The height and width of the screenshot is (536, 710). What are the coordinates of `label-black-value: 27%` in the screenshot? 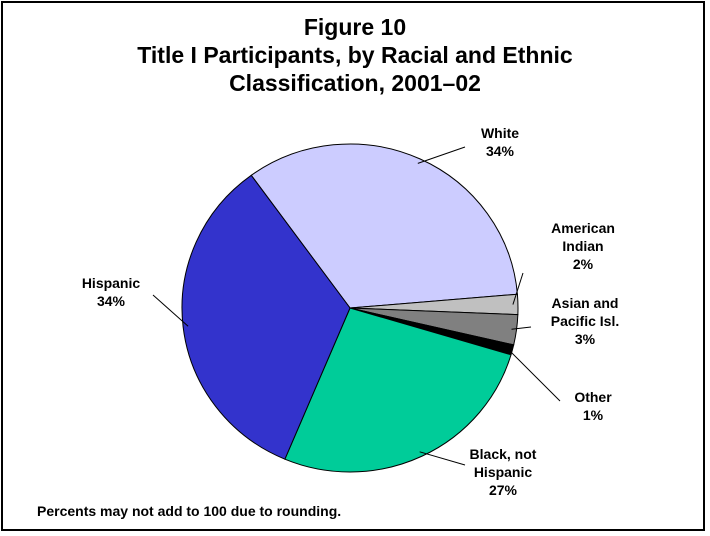 It's located at (503, 490).